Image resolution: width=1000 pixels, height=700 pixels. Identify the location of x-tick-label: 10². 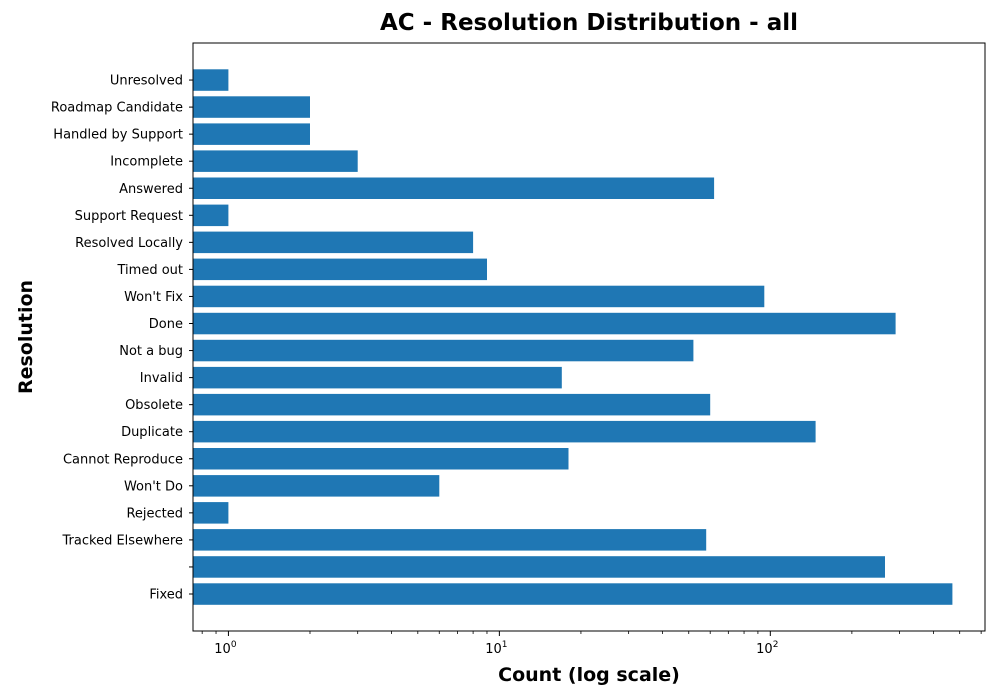
(767, 648).